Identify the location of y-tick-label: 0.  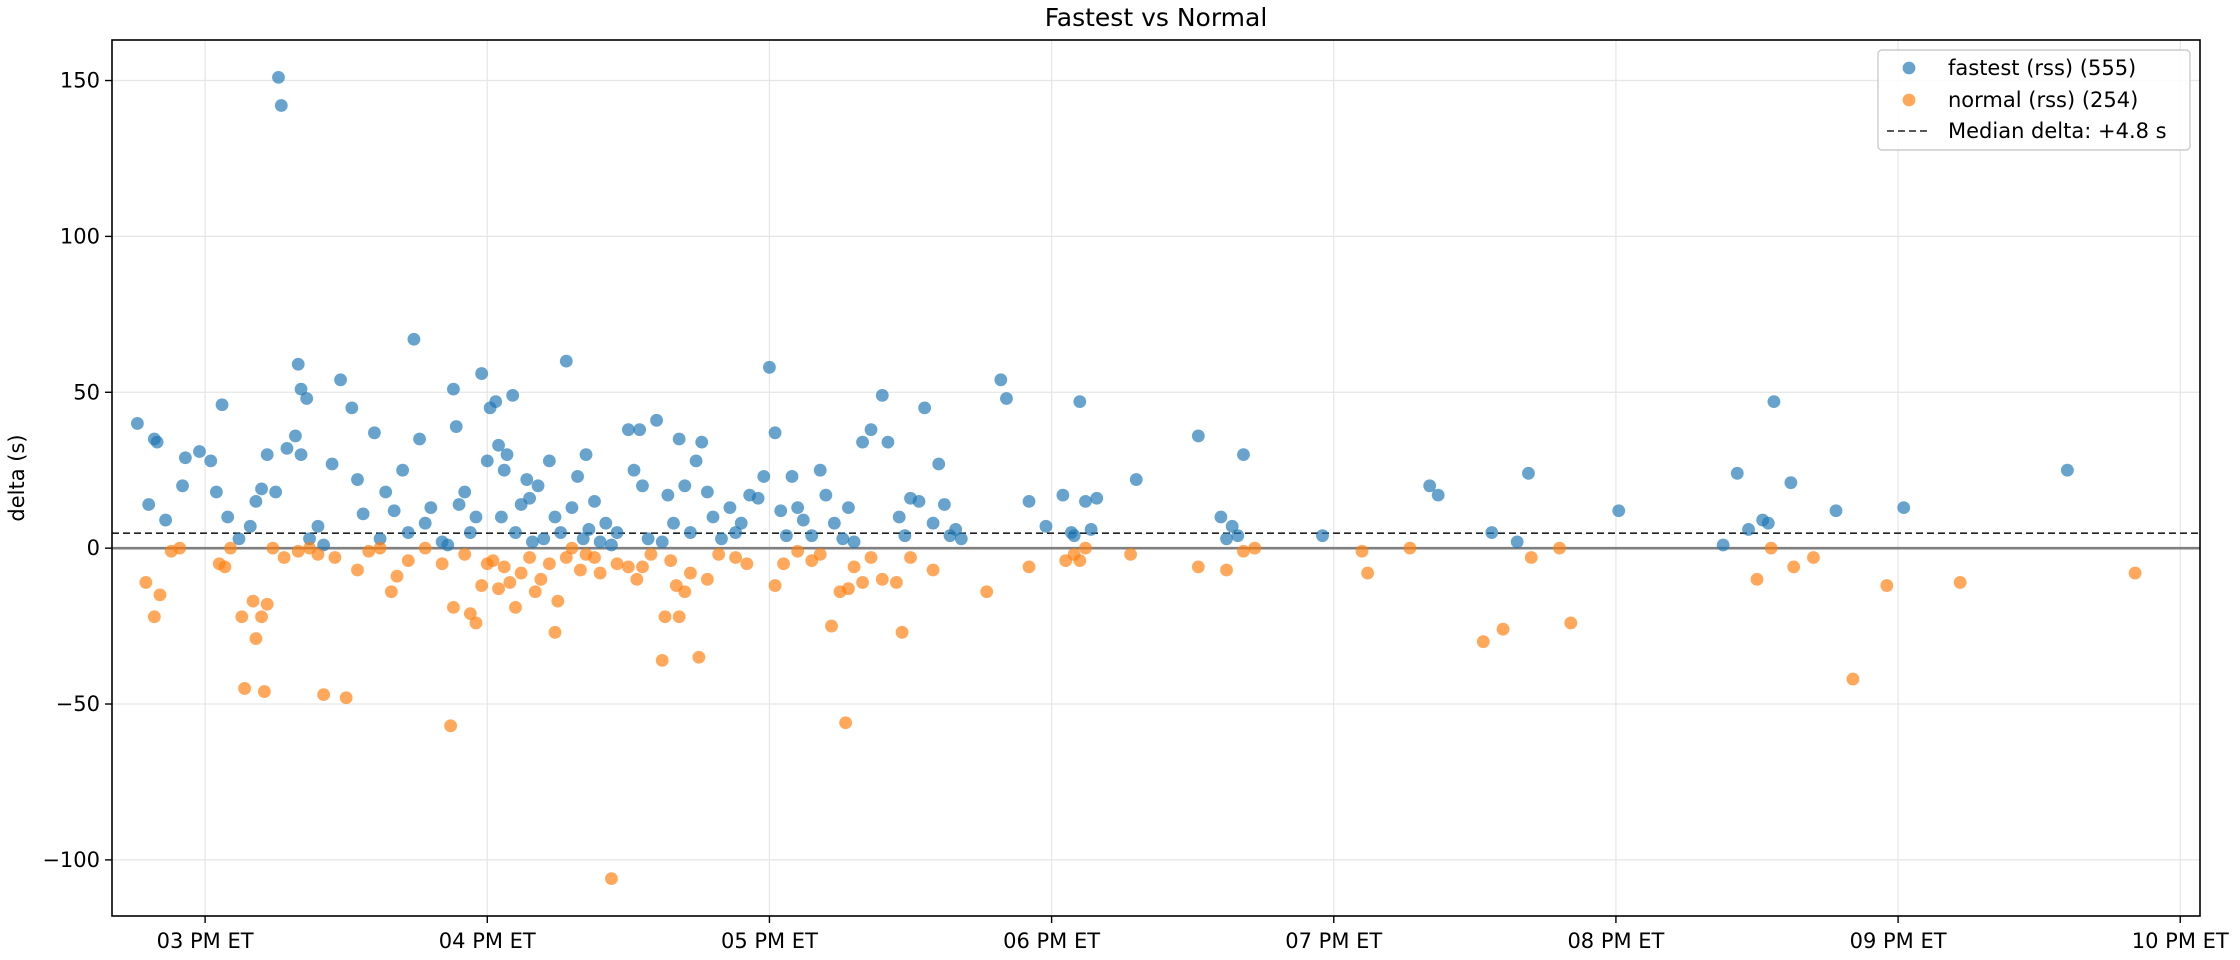
(93, 548).